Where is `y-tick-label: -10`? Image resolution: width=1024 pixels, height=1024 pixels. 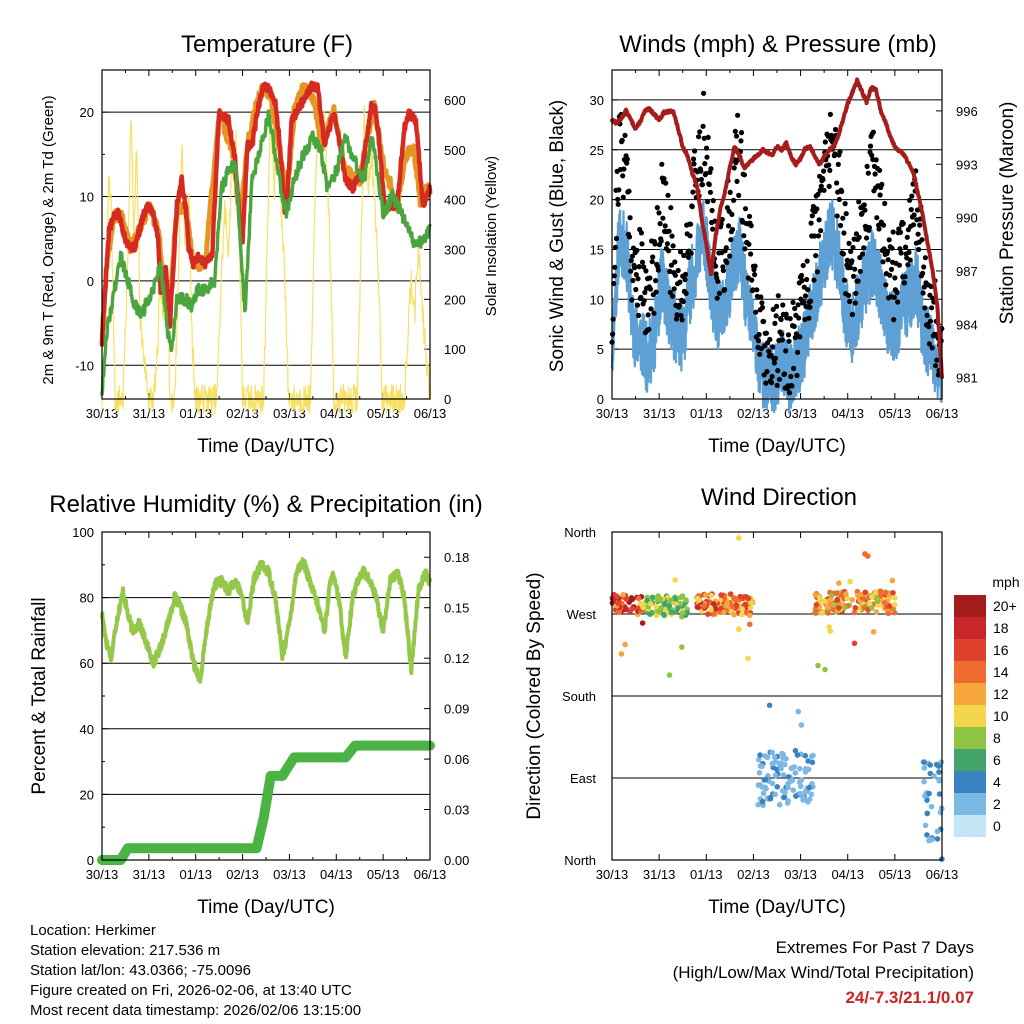 y-tick-label: -10 is located at coordinates (84, 365).